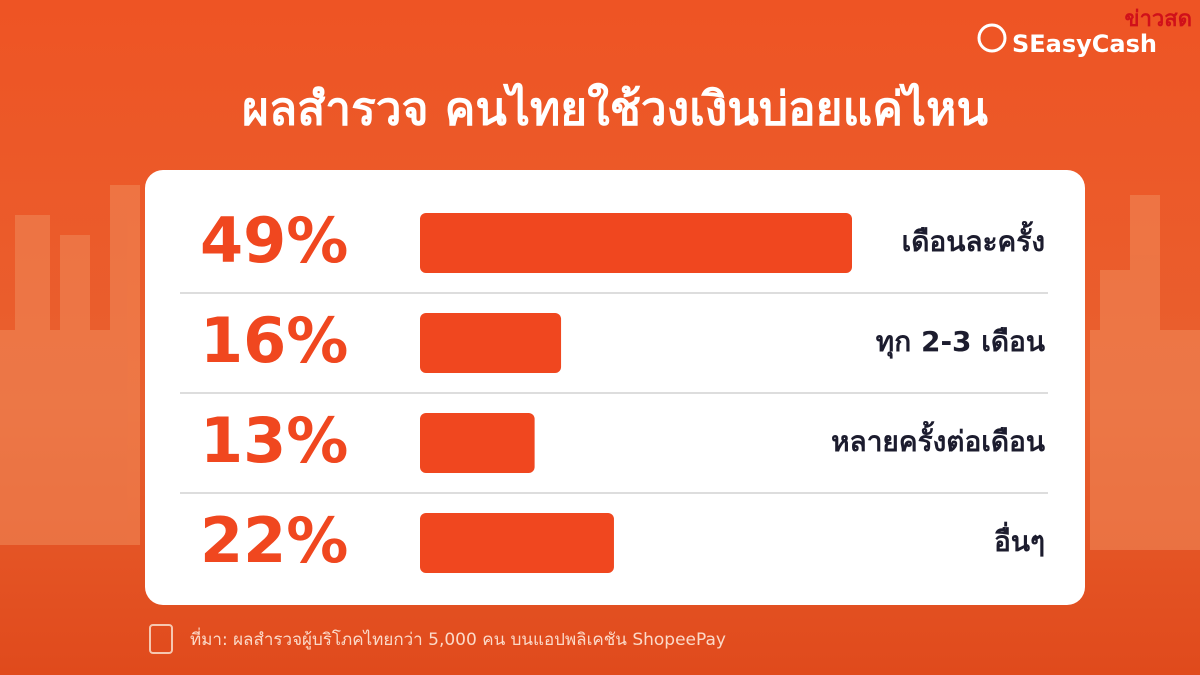 The height and width of the screenshot is (675, 1200). Describe the element at coordinates (274, 340) in the screenshot. I see `value-label: 16%` at that location.